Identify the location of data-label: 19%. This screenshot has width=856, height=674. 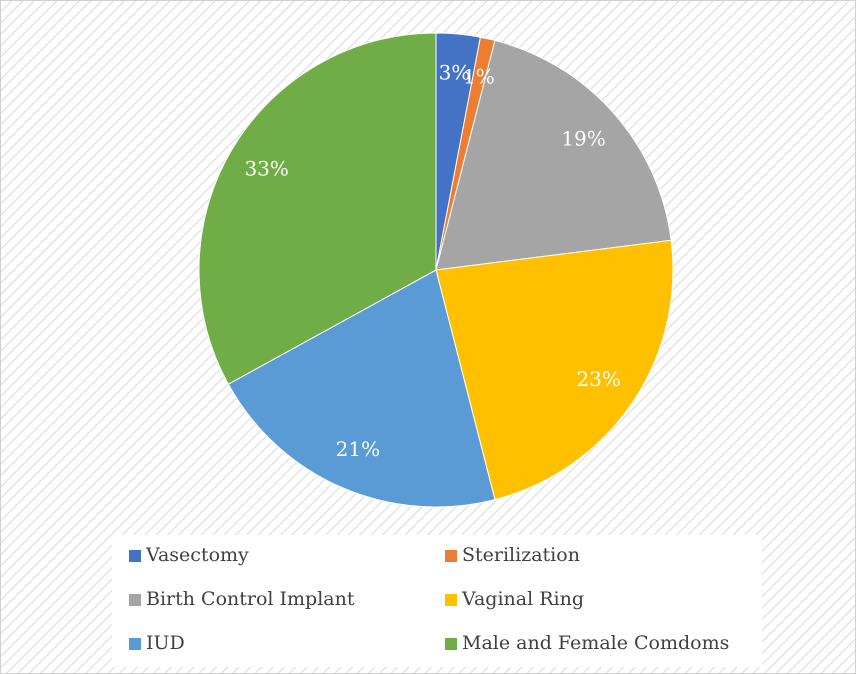
(583, 138).